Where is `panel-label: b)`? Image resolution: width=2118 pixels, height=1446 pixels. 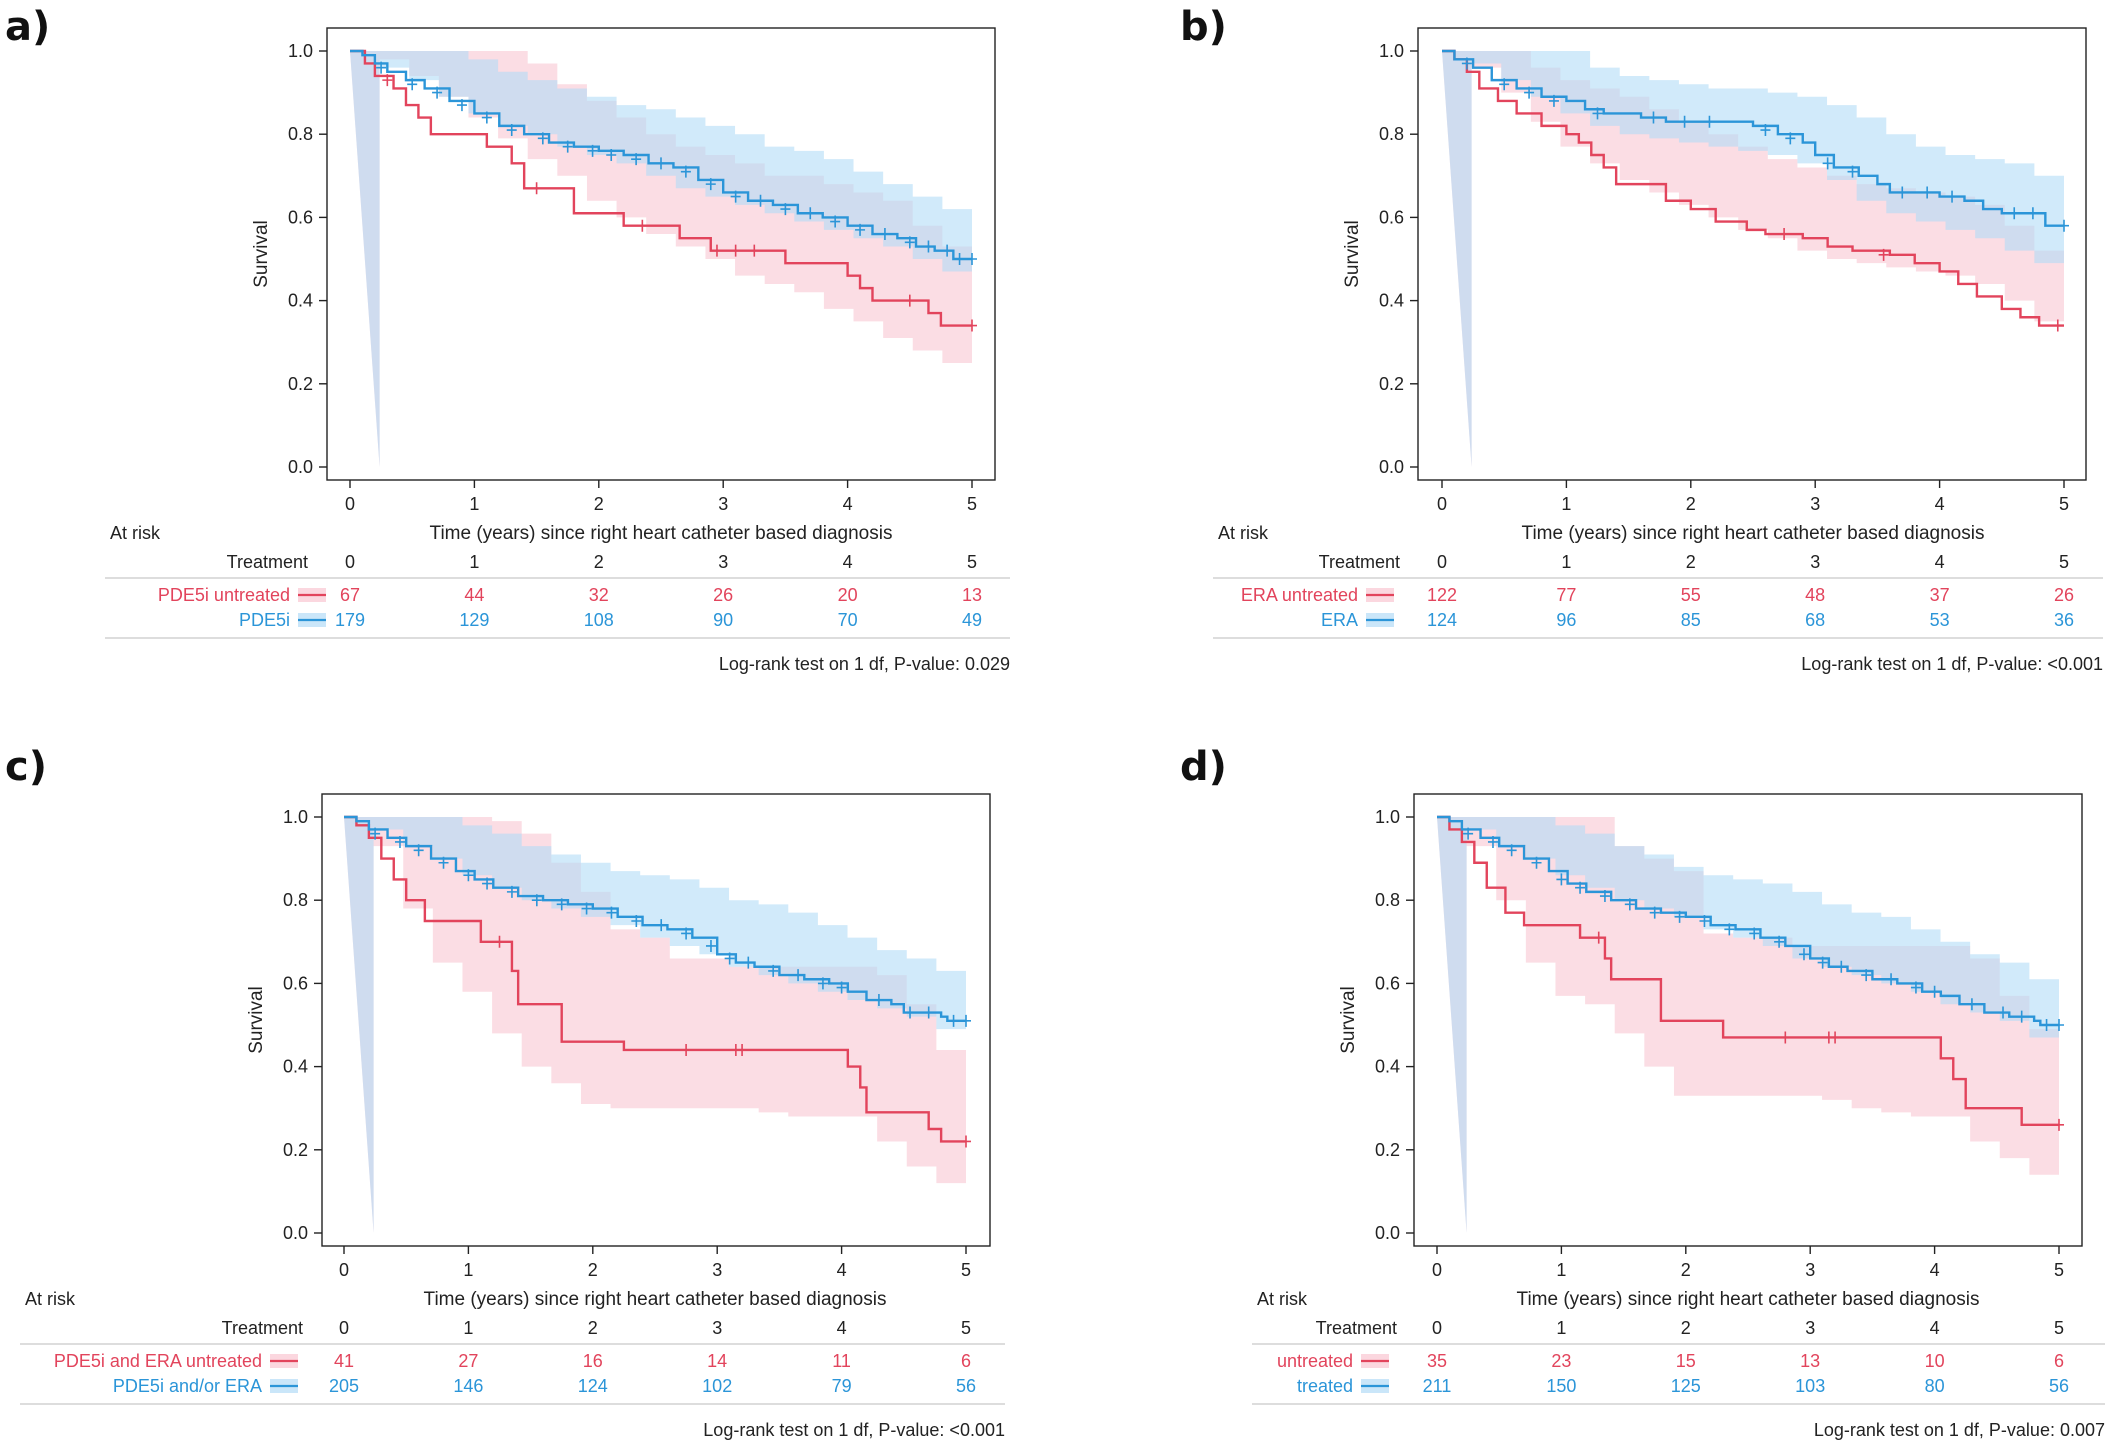
panel-label: b) is located at coordinates (1203, 27).